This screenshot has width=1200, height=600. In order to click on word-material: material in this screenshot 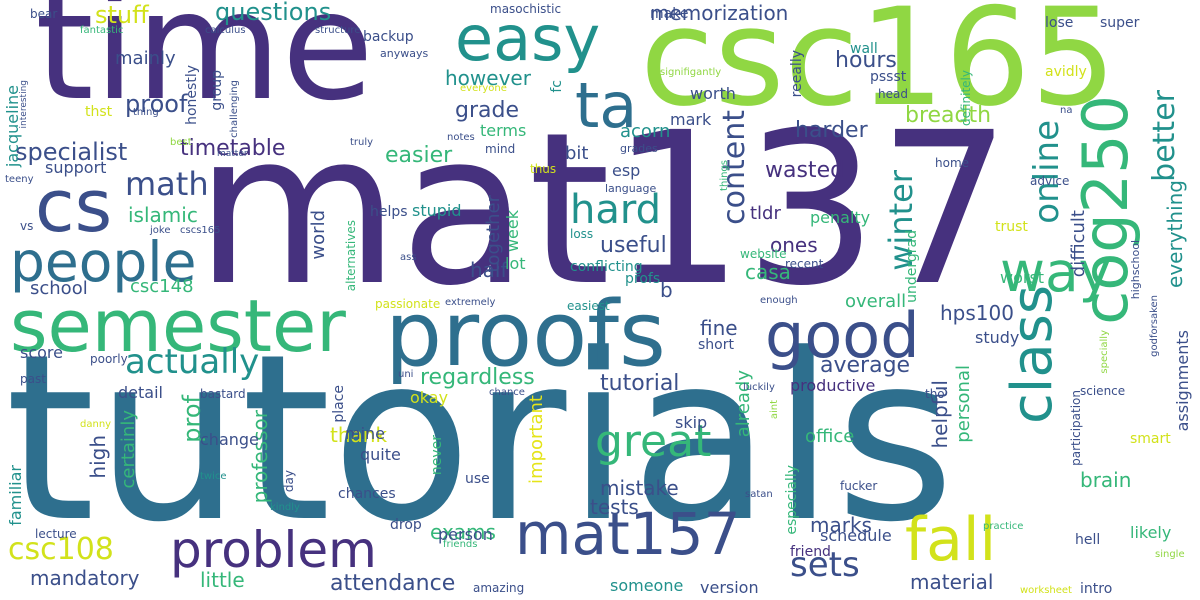, I will do `click(952, 582)`.